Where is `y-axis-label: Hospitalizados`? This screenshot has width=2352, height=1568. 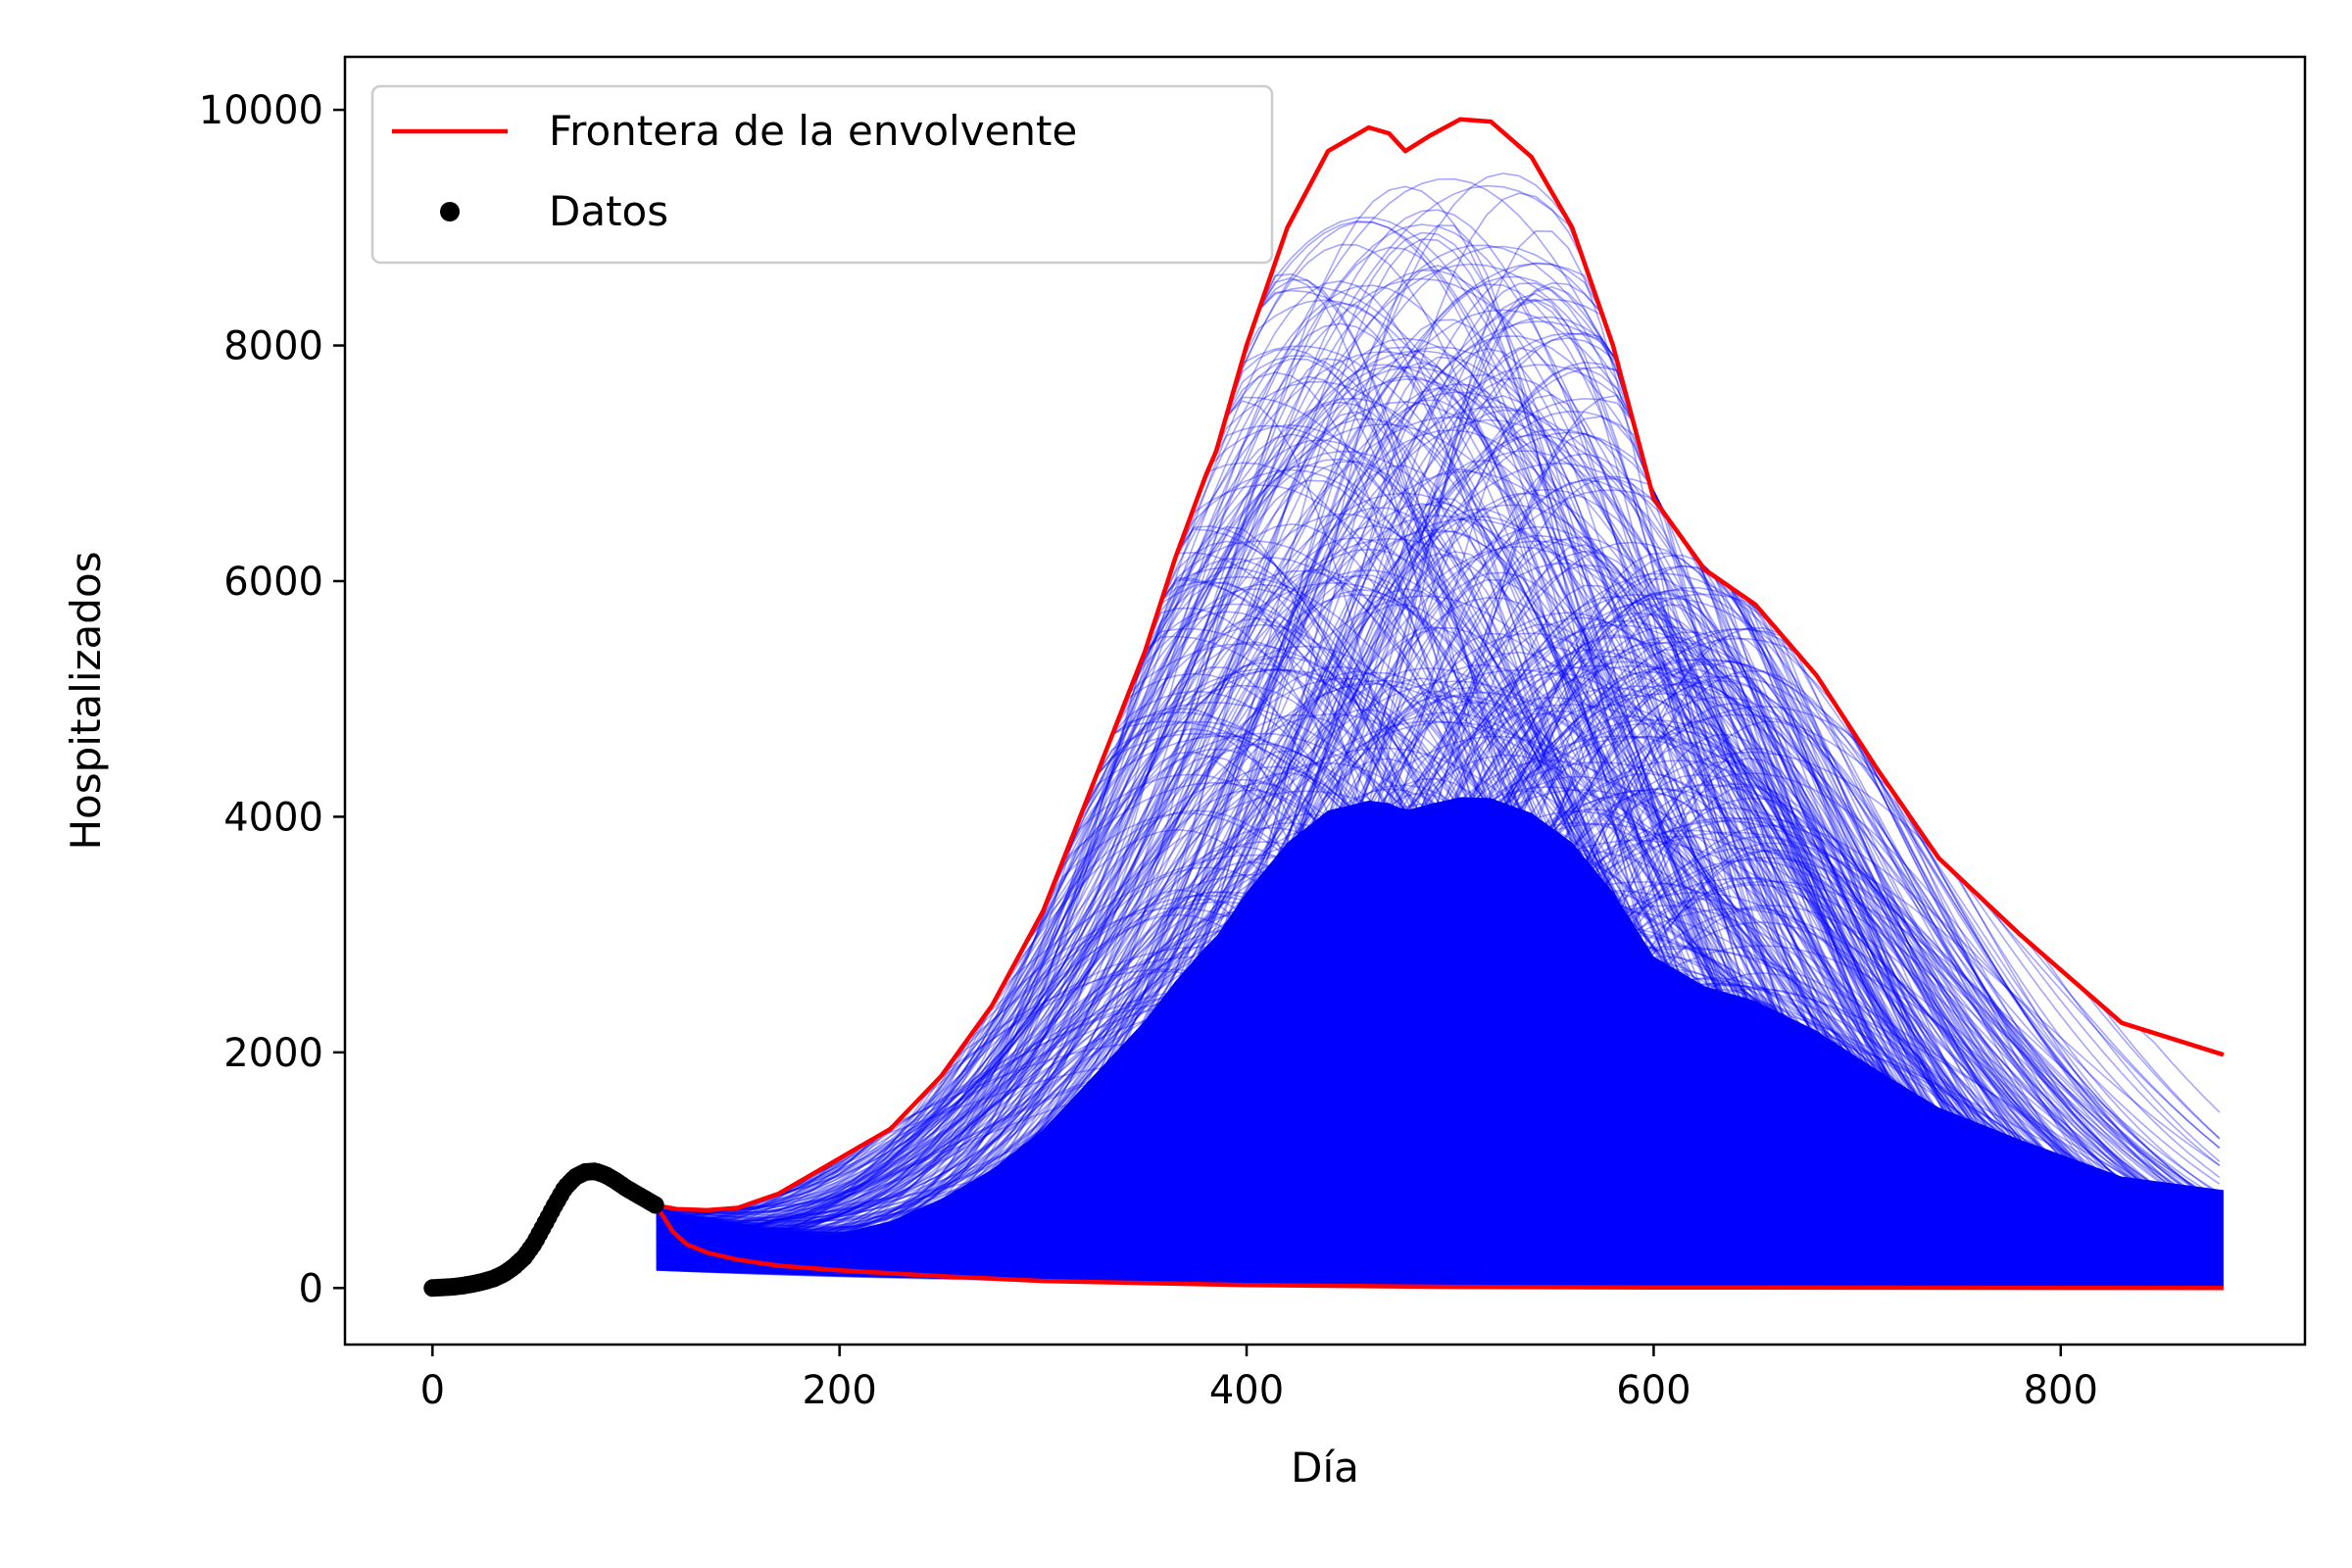 y-axis-label: Hospitalizados is located at coordinates (86, 700).